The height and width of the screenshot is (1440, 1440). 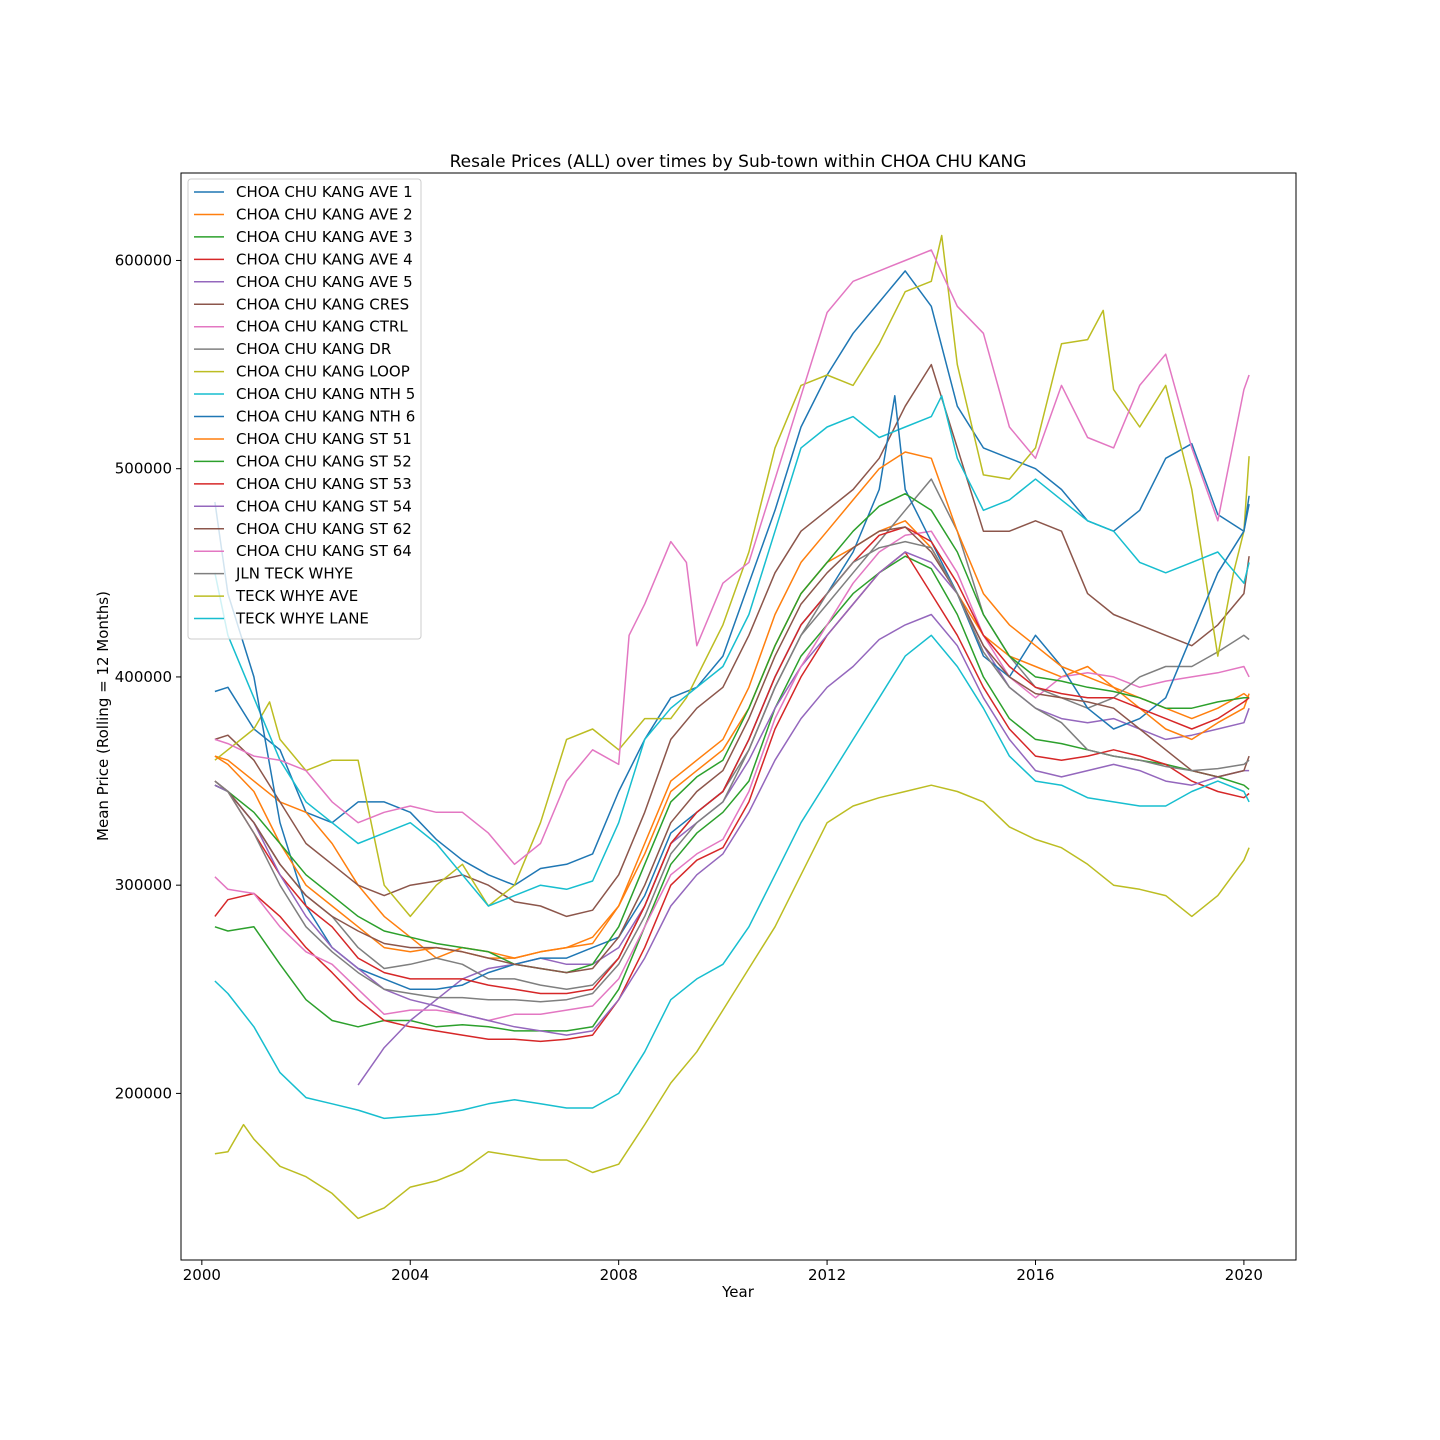 What do you see at coordinates (322, 327) in the screenshot?
I see `legend-label: CHOA CHU KANG CTRL` at bounding box center [322, 327].